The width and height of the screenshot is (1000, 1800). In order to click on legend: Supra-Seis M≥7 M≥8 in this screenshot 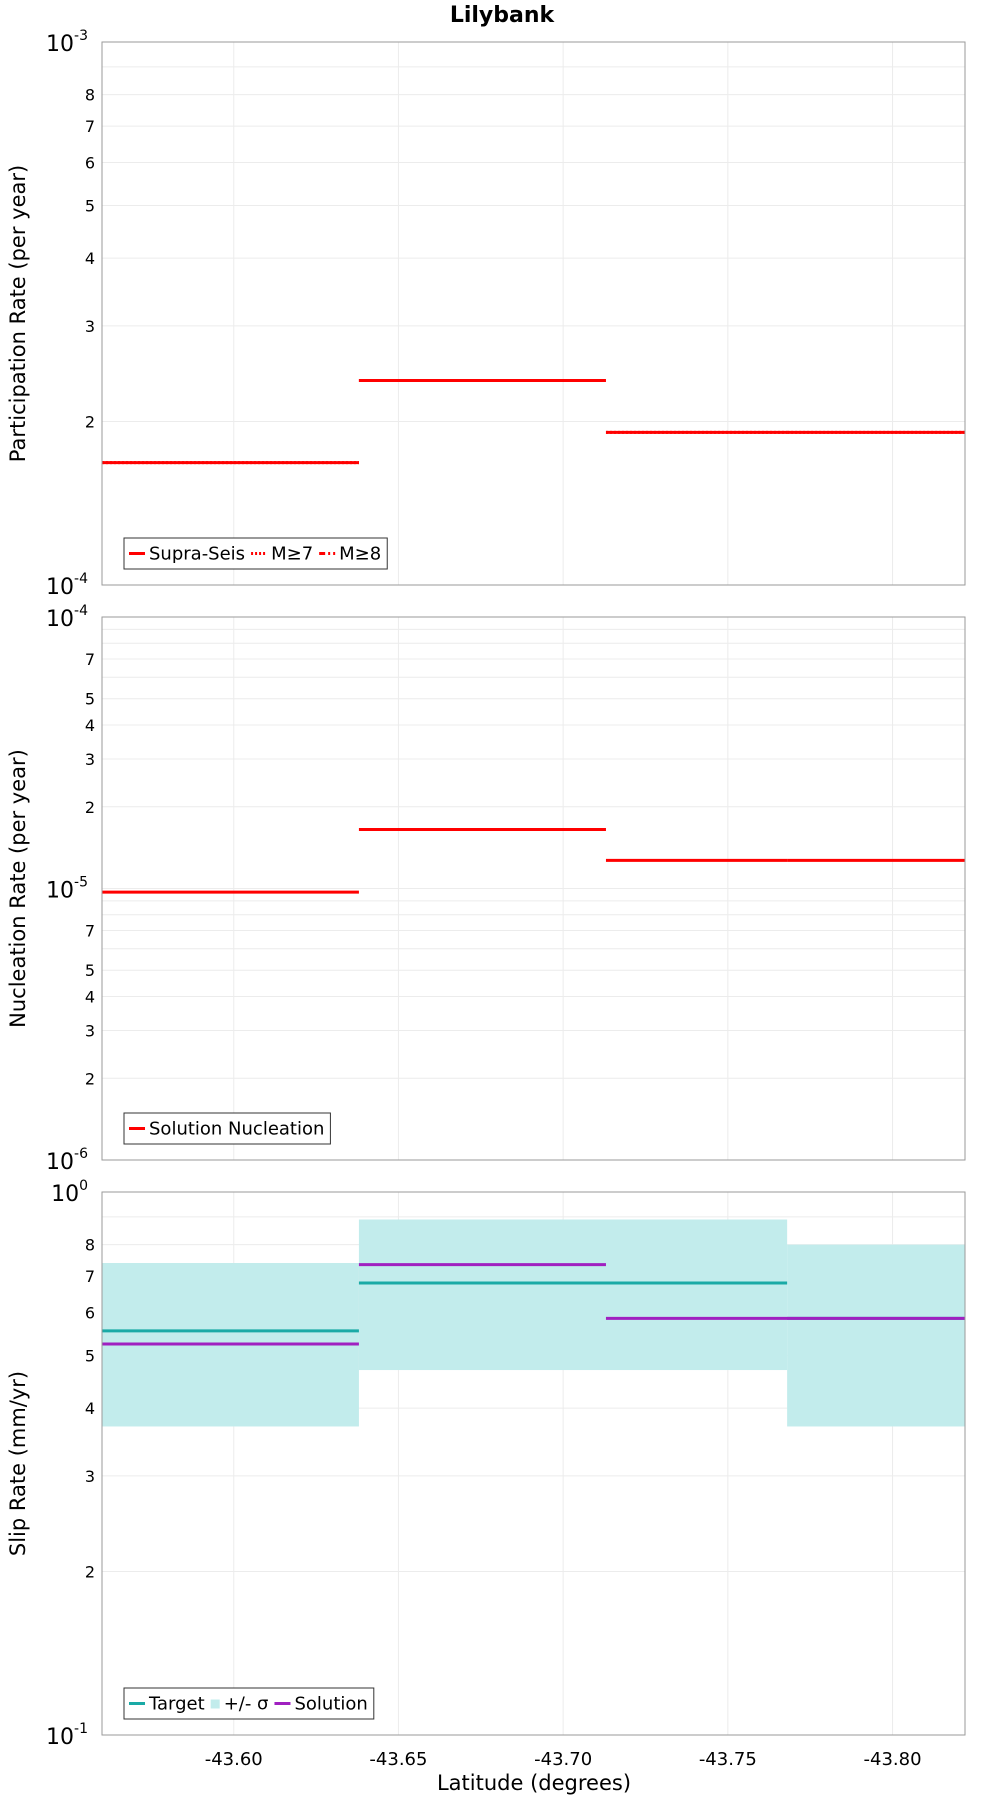, I will do `click(255, 553)`.